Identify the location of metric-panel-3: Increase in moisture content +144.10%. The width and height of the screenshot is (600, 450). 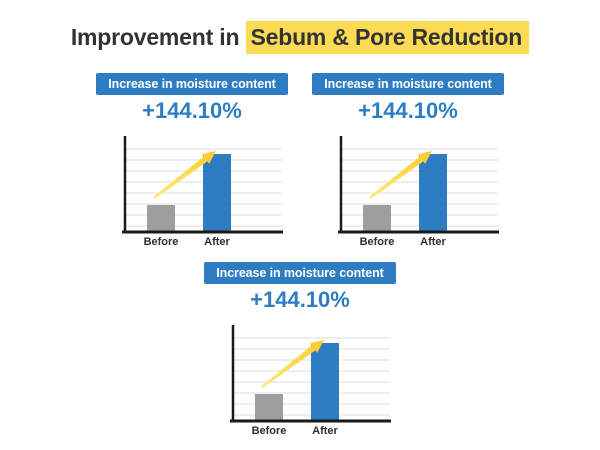
(300, 349).